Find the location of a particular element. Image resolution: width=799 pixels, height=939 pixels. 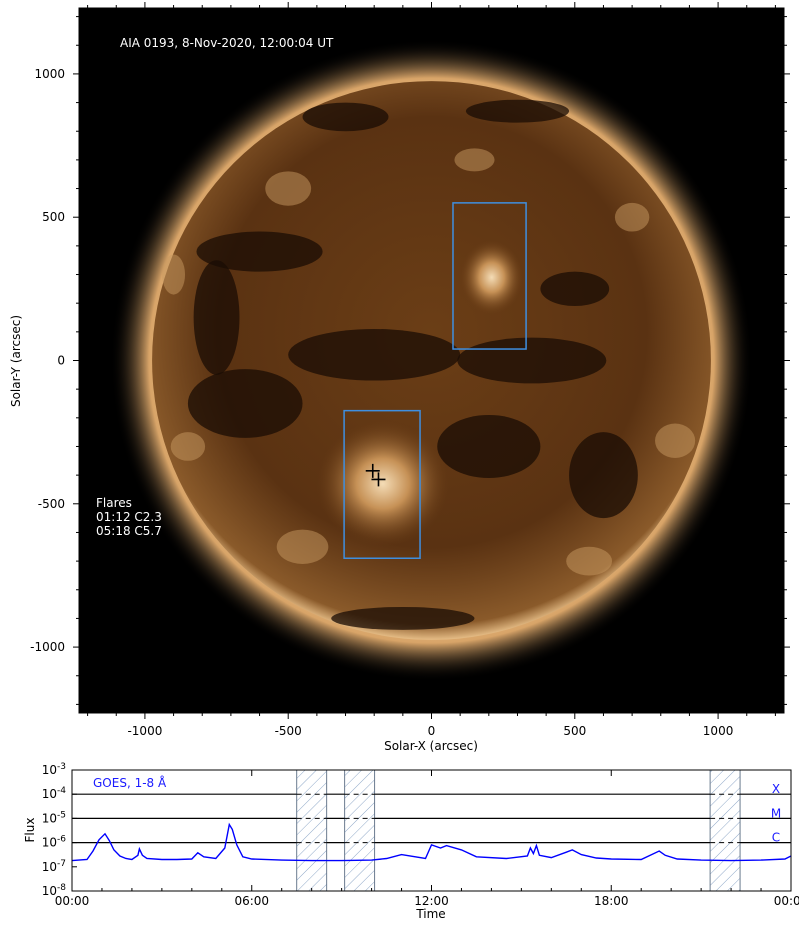

goes-x-ticks: 00:00 06:00 12:00 18:00 00:00 is located at coordinates (427, 839).